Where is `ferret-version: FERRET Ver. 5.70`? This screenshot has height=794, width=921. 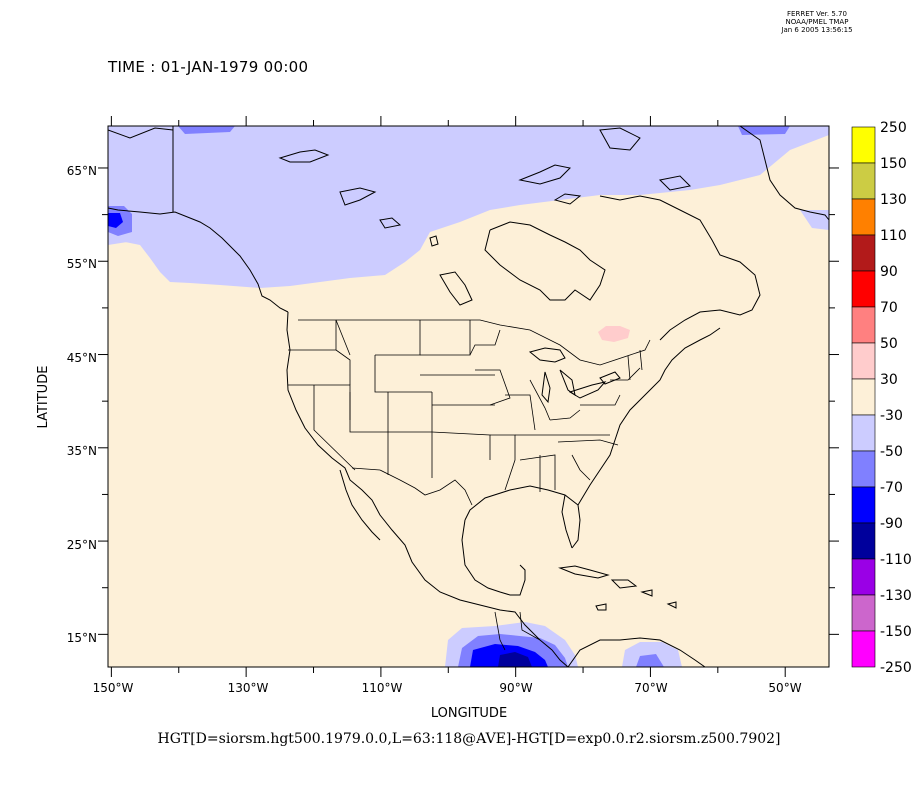
ferret-version: FERRET Ver. 5.70 is located at coordinates (817, 14).